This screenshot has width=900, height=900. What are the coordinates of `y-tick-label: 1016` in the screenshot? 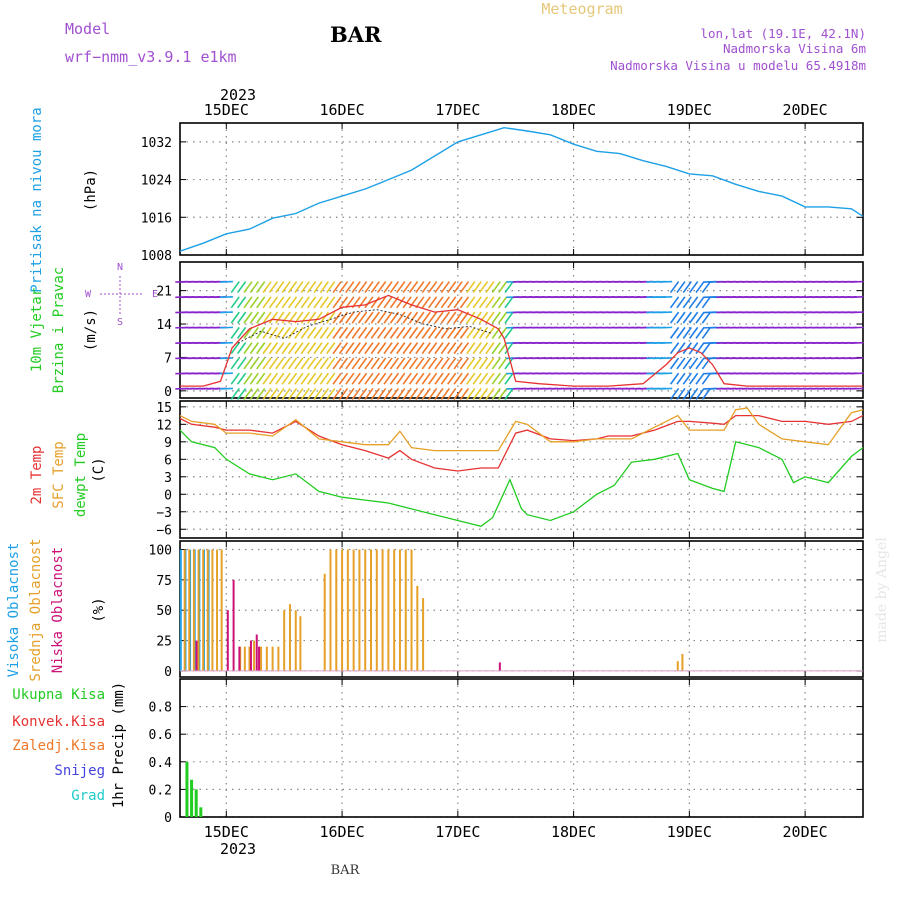 It's located at (156, 218).